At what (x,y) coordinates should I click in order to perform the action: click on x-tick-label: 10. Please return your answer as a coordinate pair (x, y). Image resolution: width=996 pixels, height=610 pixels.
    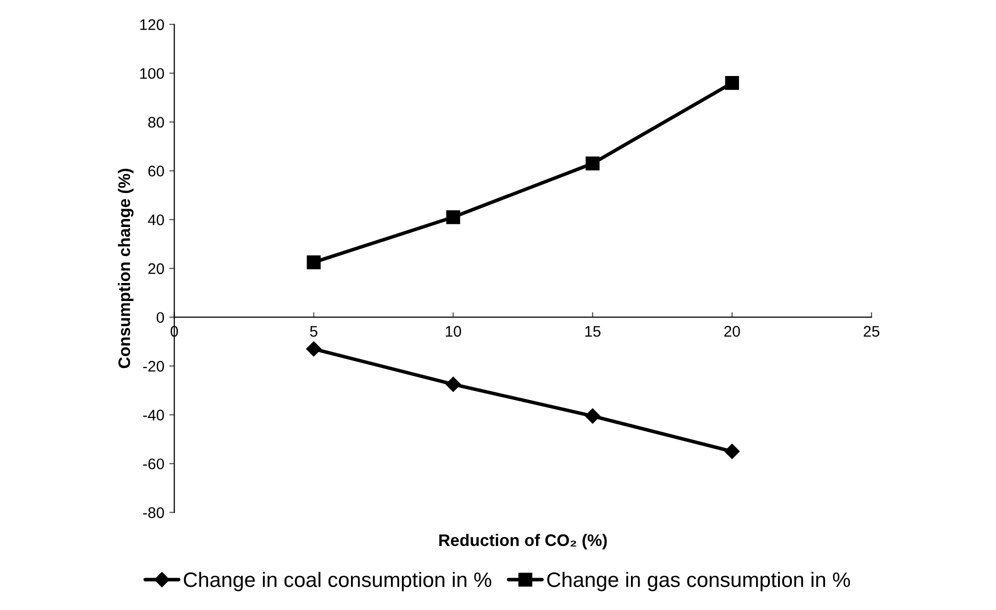
    Looking at the image, I should click on (454, 331).